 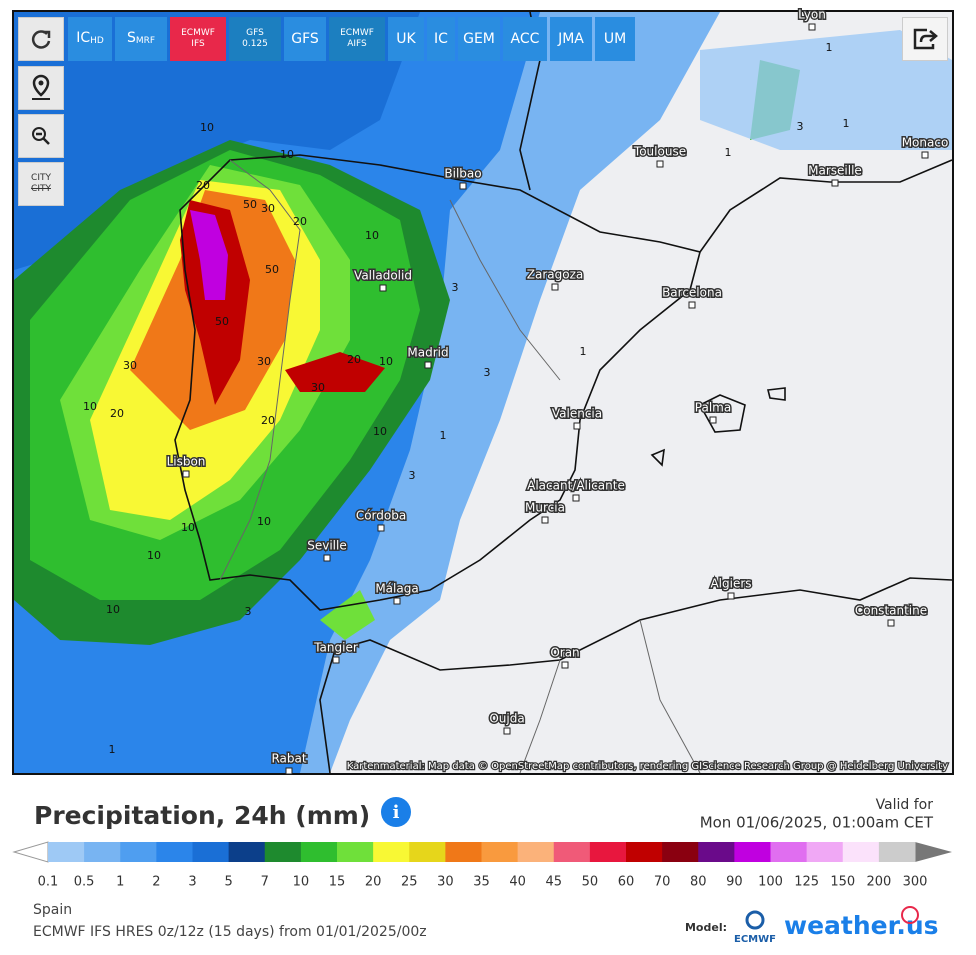 What do you see at coordinates (41, 136) in the screenshot?
I see `zoom-out-button` at bounding box center [41, 136].